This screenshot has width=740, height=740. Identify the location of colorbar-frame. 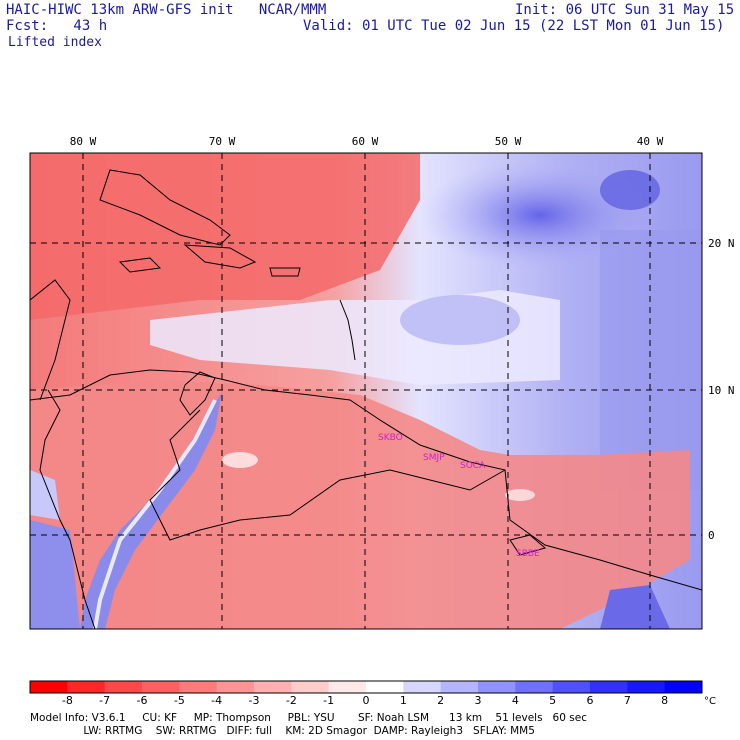
(366, 687).